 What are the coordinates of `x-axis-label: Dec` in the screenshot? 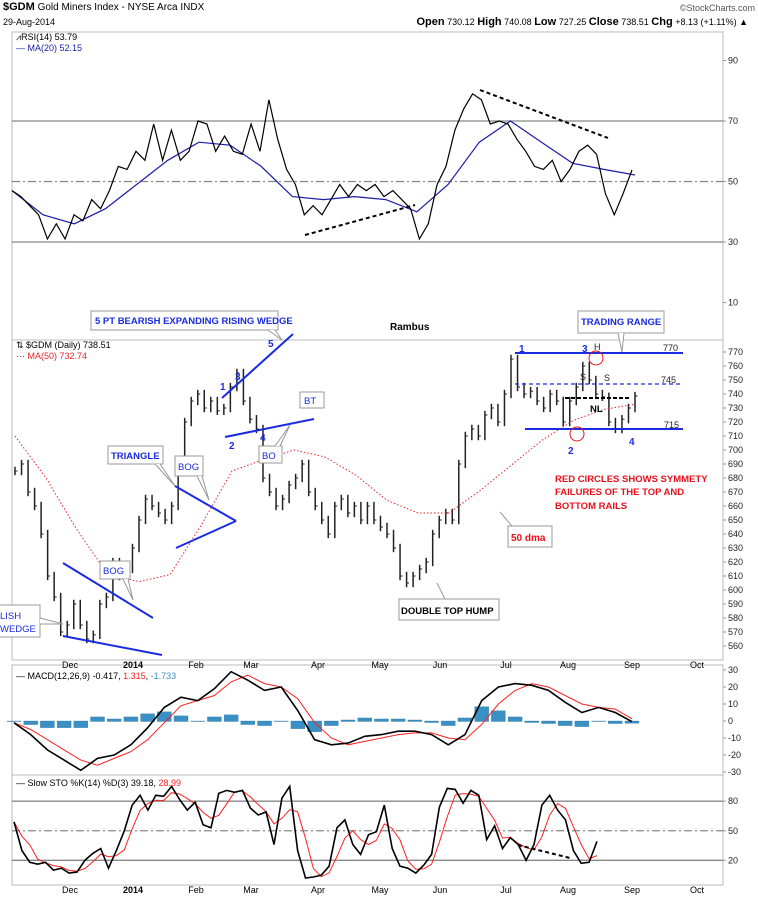 It's located at (70, 890).